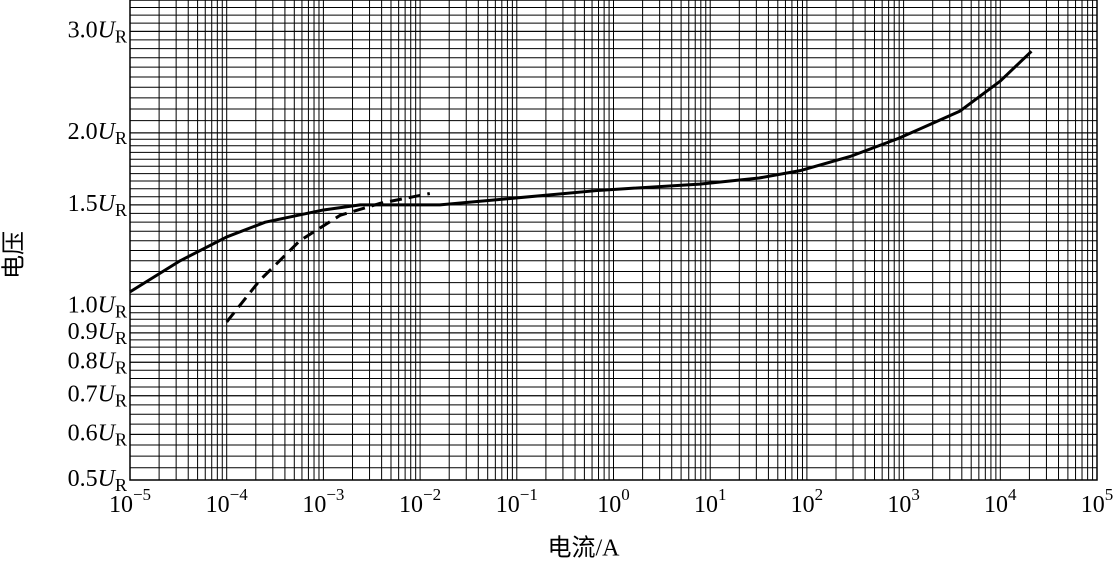 This screenshot has width=1118, height=565. I want to click on y-tick-label: 0.8UR, so click(97, 363).